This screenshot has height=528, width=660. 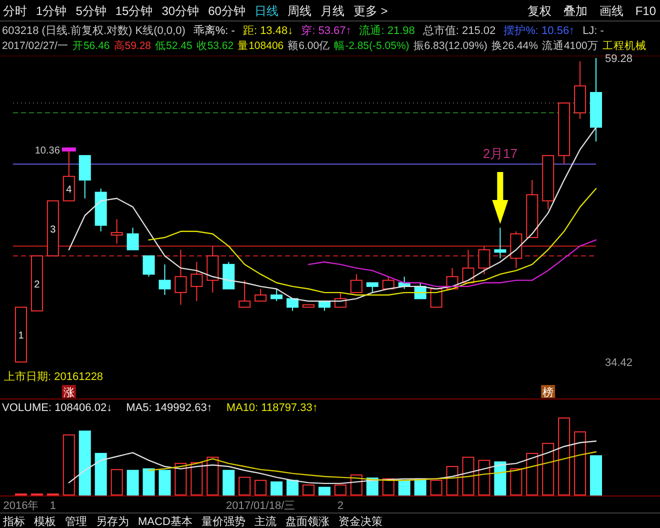 What do you see at coordinates (272, 408) in the screenshot?
I see `text: MA10: 118797.33↑` at bounding box center [272, 408].